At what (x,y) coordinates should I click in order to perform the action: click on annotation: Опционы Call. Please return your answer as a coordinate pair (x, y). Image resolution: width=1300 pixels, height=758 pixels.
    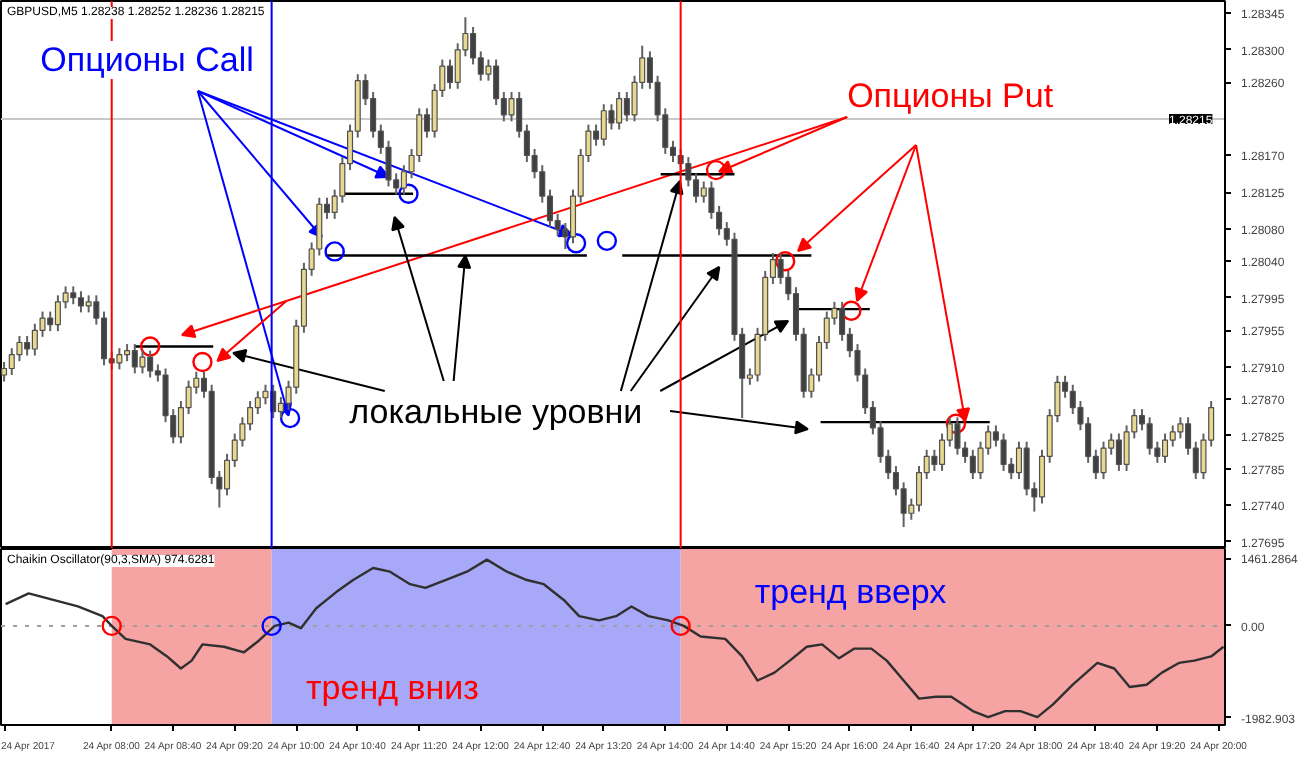
    Looking at the image, I should click on (147, 60).